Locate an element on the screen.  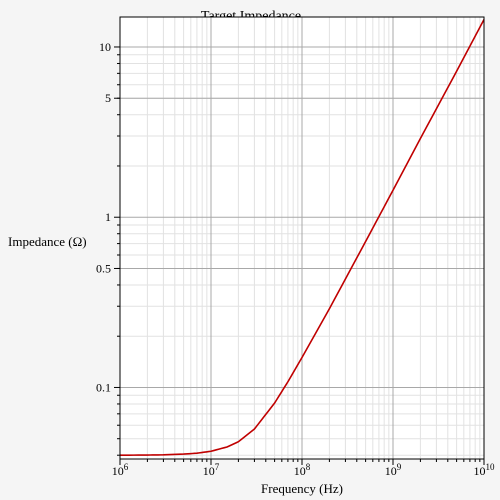
y-tick-label: 0.5 is located at coordinates (103, 268).